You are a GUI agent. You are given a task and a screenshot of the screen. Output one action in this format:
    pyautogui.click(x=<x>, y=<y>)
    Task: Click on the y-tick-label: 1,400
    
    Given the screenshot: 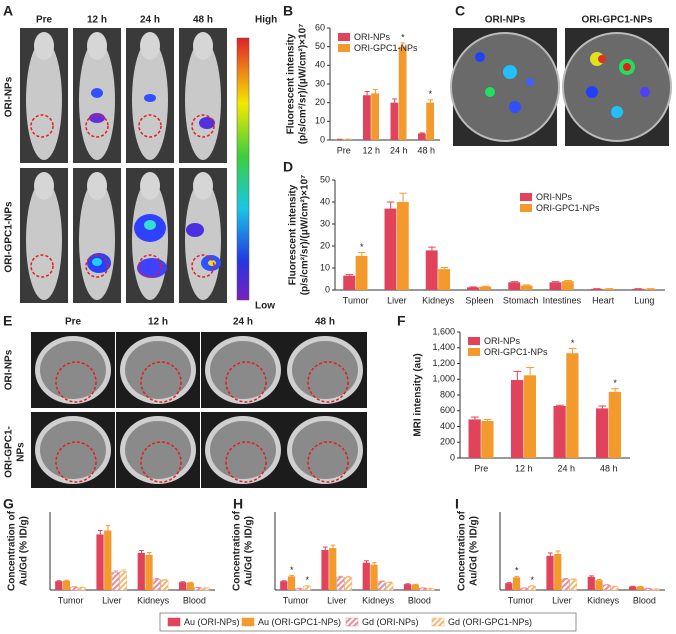 What is the action you would take?
    pyautogui.click(x=443, y=347)
    